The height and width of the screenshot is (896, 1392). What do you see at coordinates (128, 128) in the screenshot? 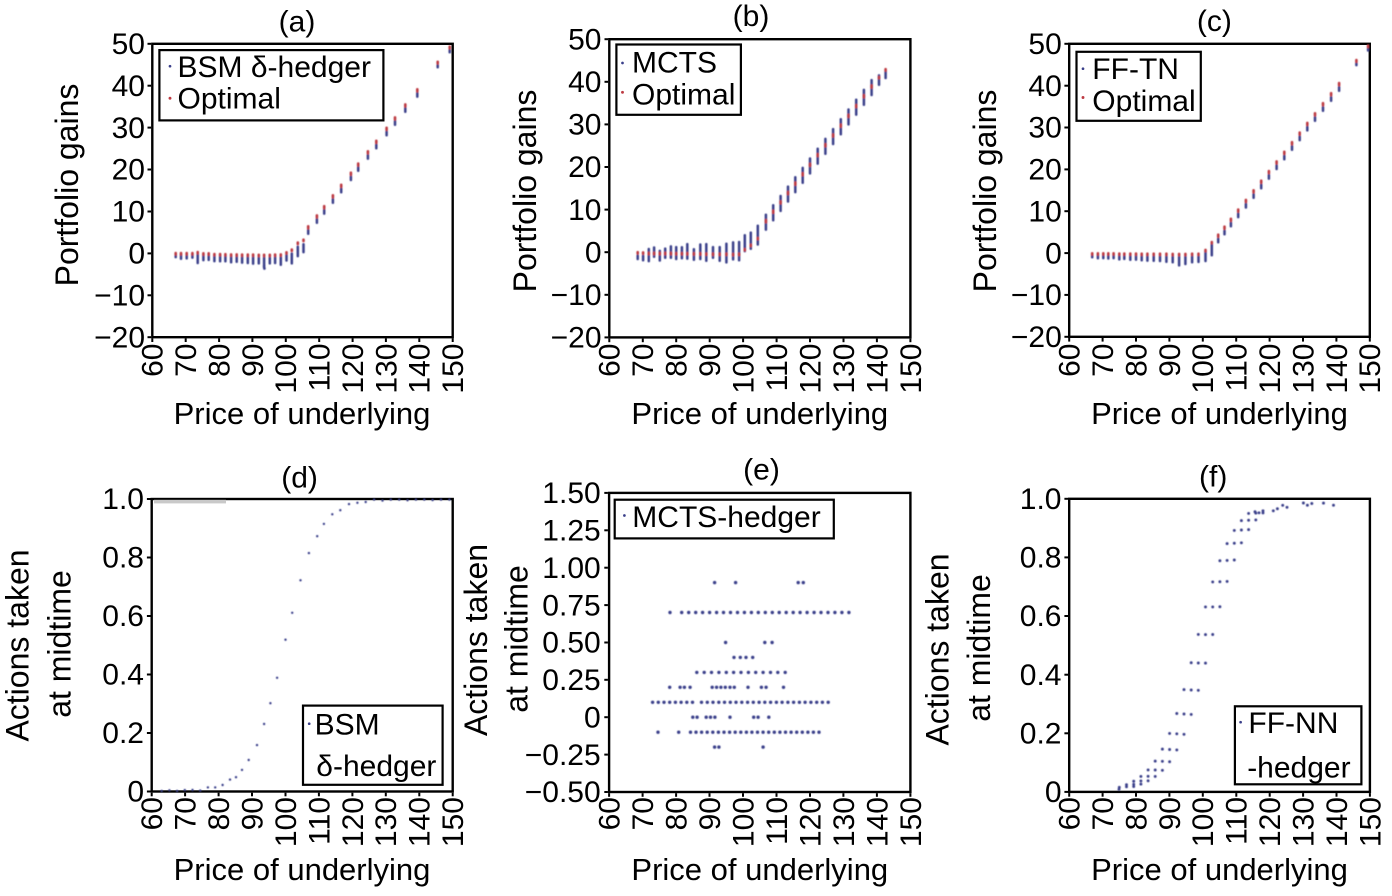
I see `svg-text: 30` at bounding box center [128, 128].